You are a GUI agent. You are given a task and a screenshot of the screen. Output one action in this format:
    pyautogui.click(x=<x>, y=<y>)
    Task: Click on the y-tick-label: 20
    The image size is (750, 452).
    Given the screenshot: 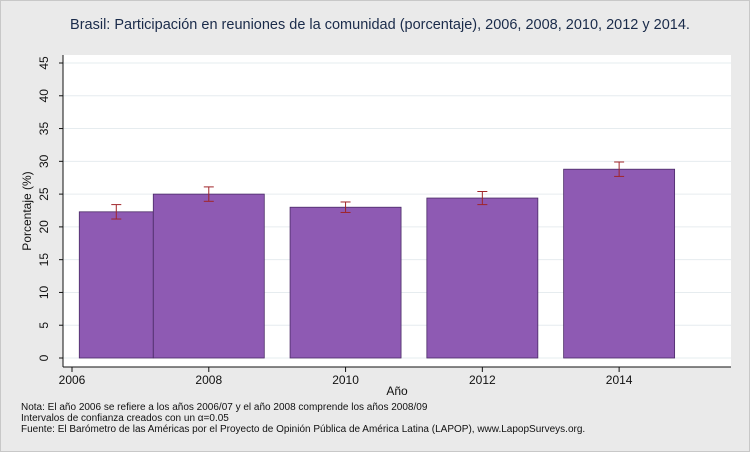 What is the action you would take?
    pyautogui.click(x=44, y=227)
    